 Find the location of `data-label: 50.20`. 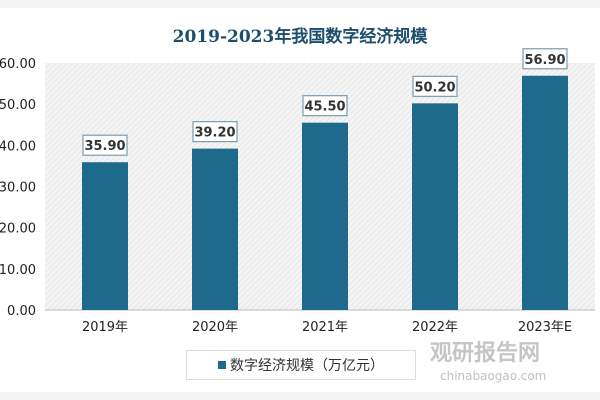

data-label: 50.20 is located at coordinates (434, 87).